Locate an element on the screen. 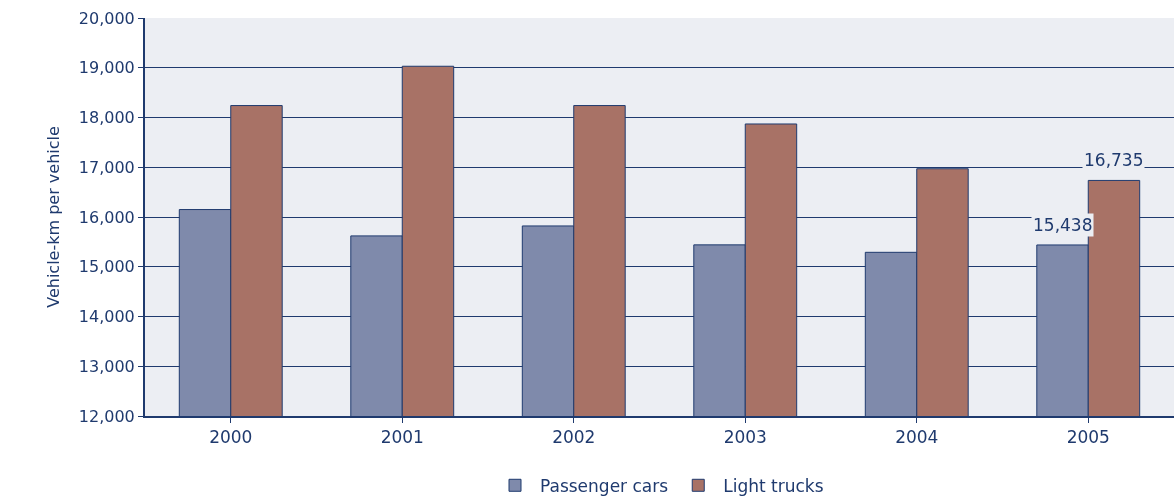 This screenshot has height=504, width=1174. y-tick-label: 16,000 is located at coordinates (106, 217).